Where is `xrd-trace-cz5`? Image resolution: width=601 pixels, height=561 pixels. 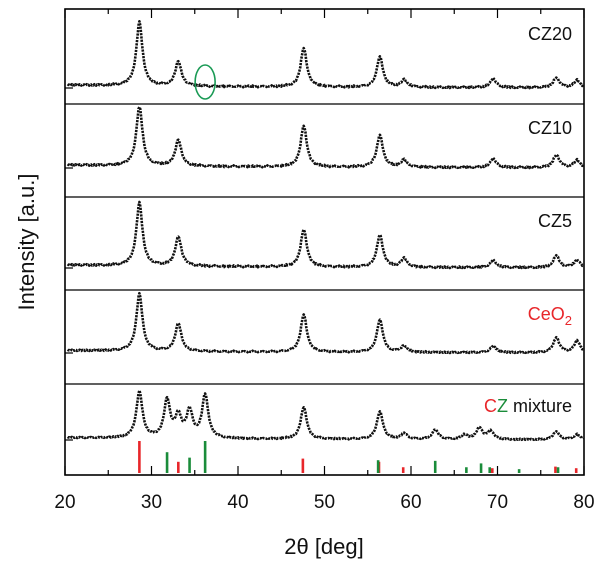
xrd-trace-cz5 is located at coordinates (325, 235).